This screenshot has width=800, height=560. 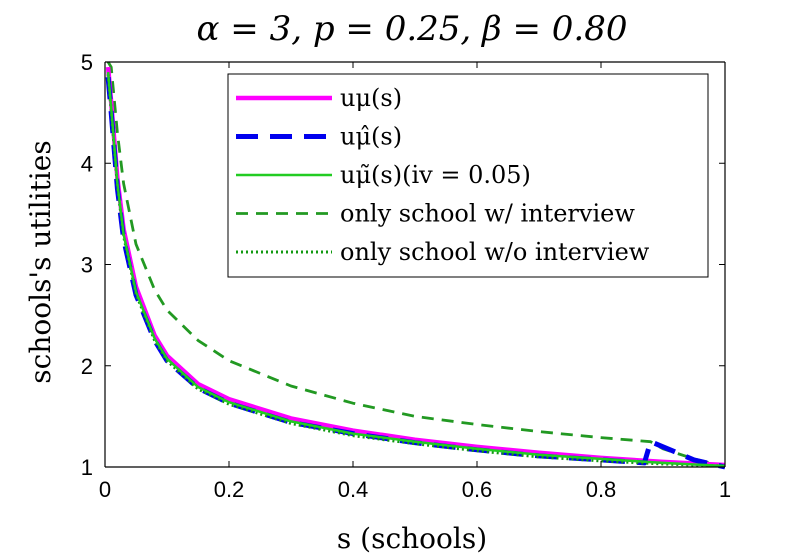 I want to click on y-axis-label: schools's utilities, so click(x=40, y=261).